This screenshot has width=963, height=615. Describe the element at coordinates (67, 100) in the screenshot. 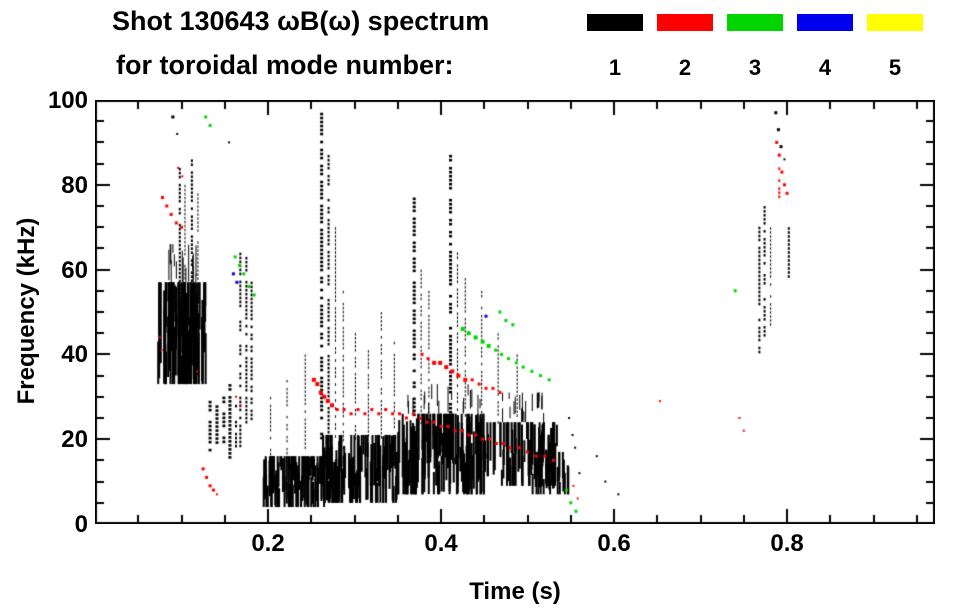

I see `y-tick-label: 100` at that location.